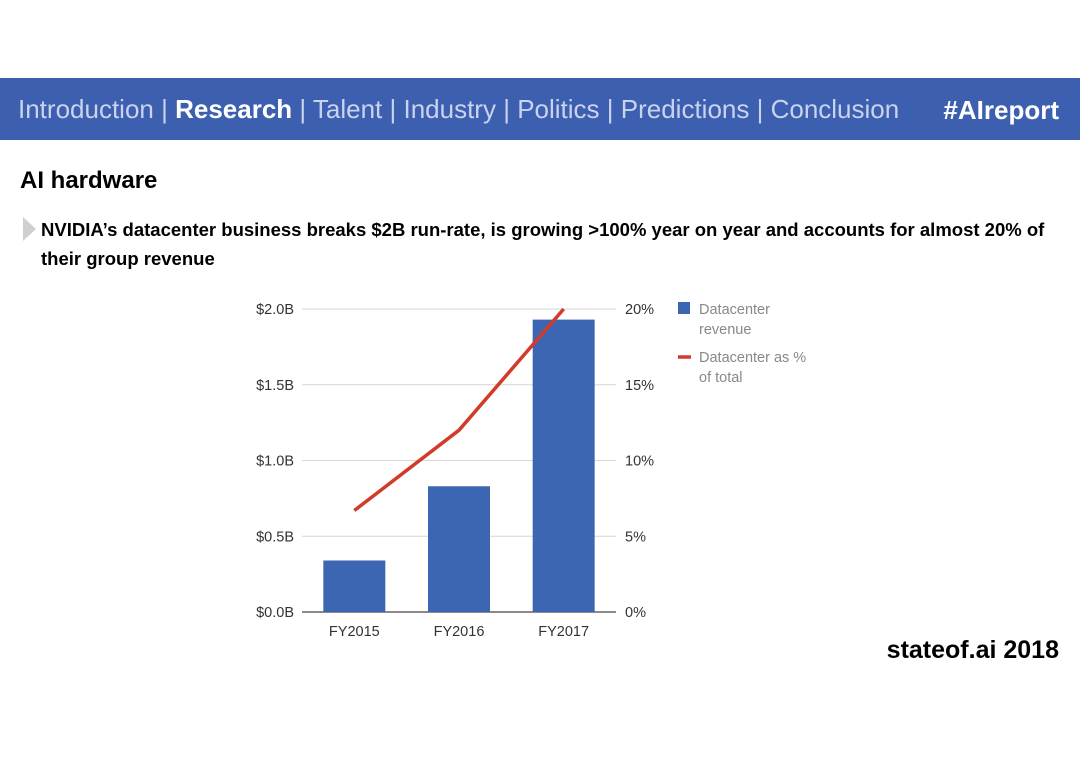 Image resolution: width=1080 pixels, height=763 pixels. What do you see at coordinates (347, 109) in the screenshot?
I see `nav-item-talent: Talent` at bounding box center [347, 109].